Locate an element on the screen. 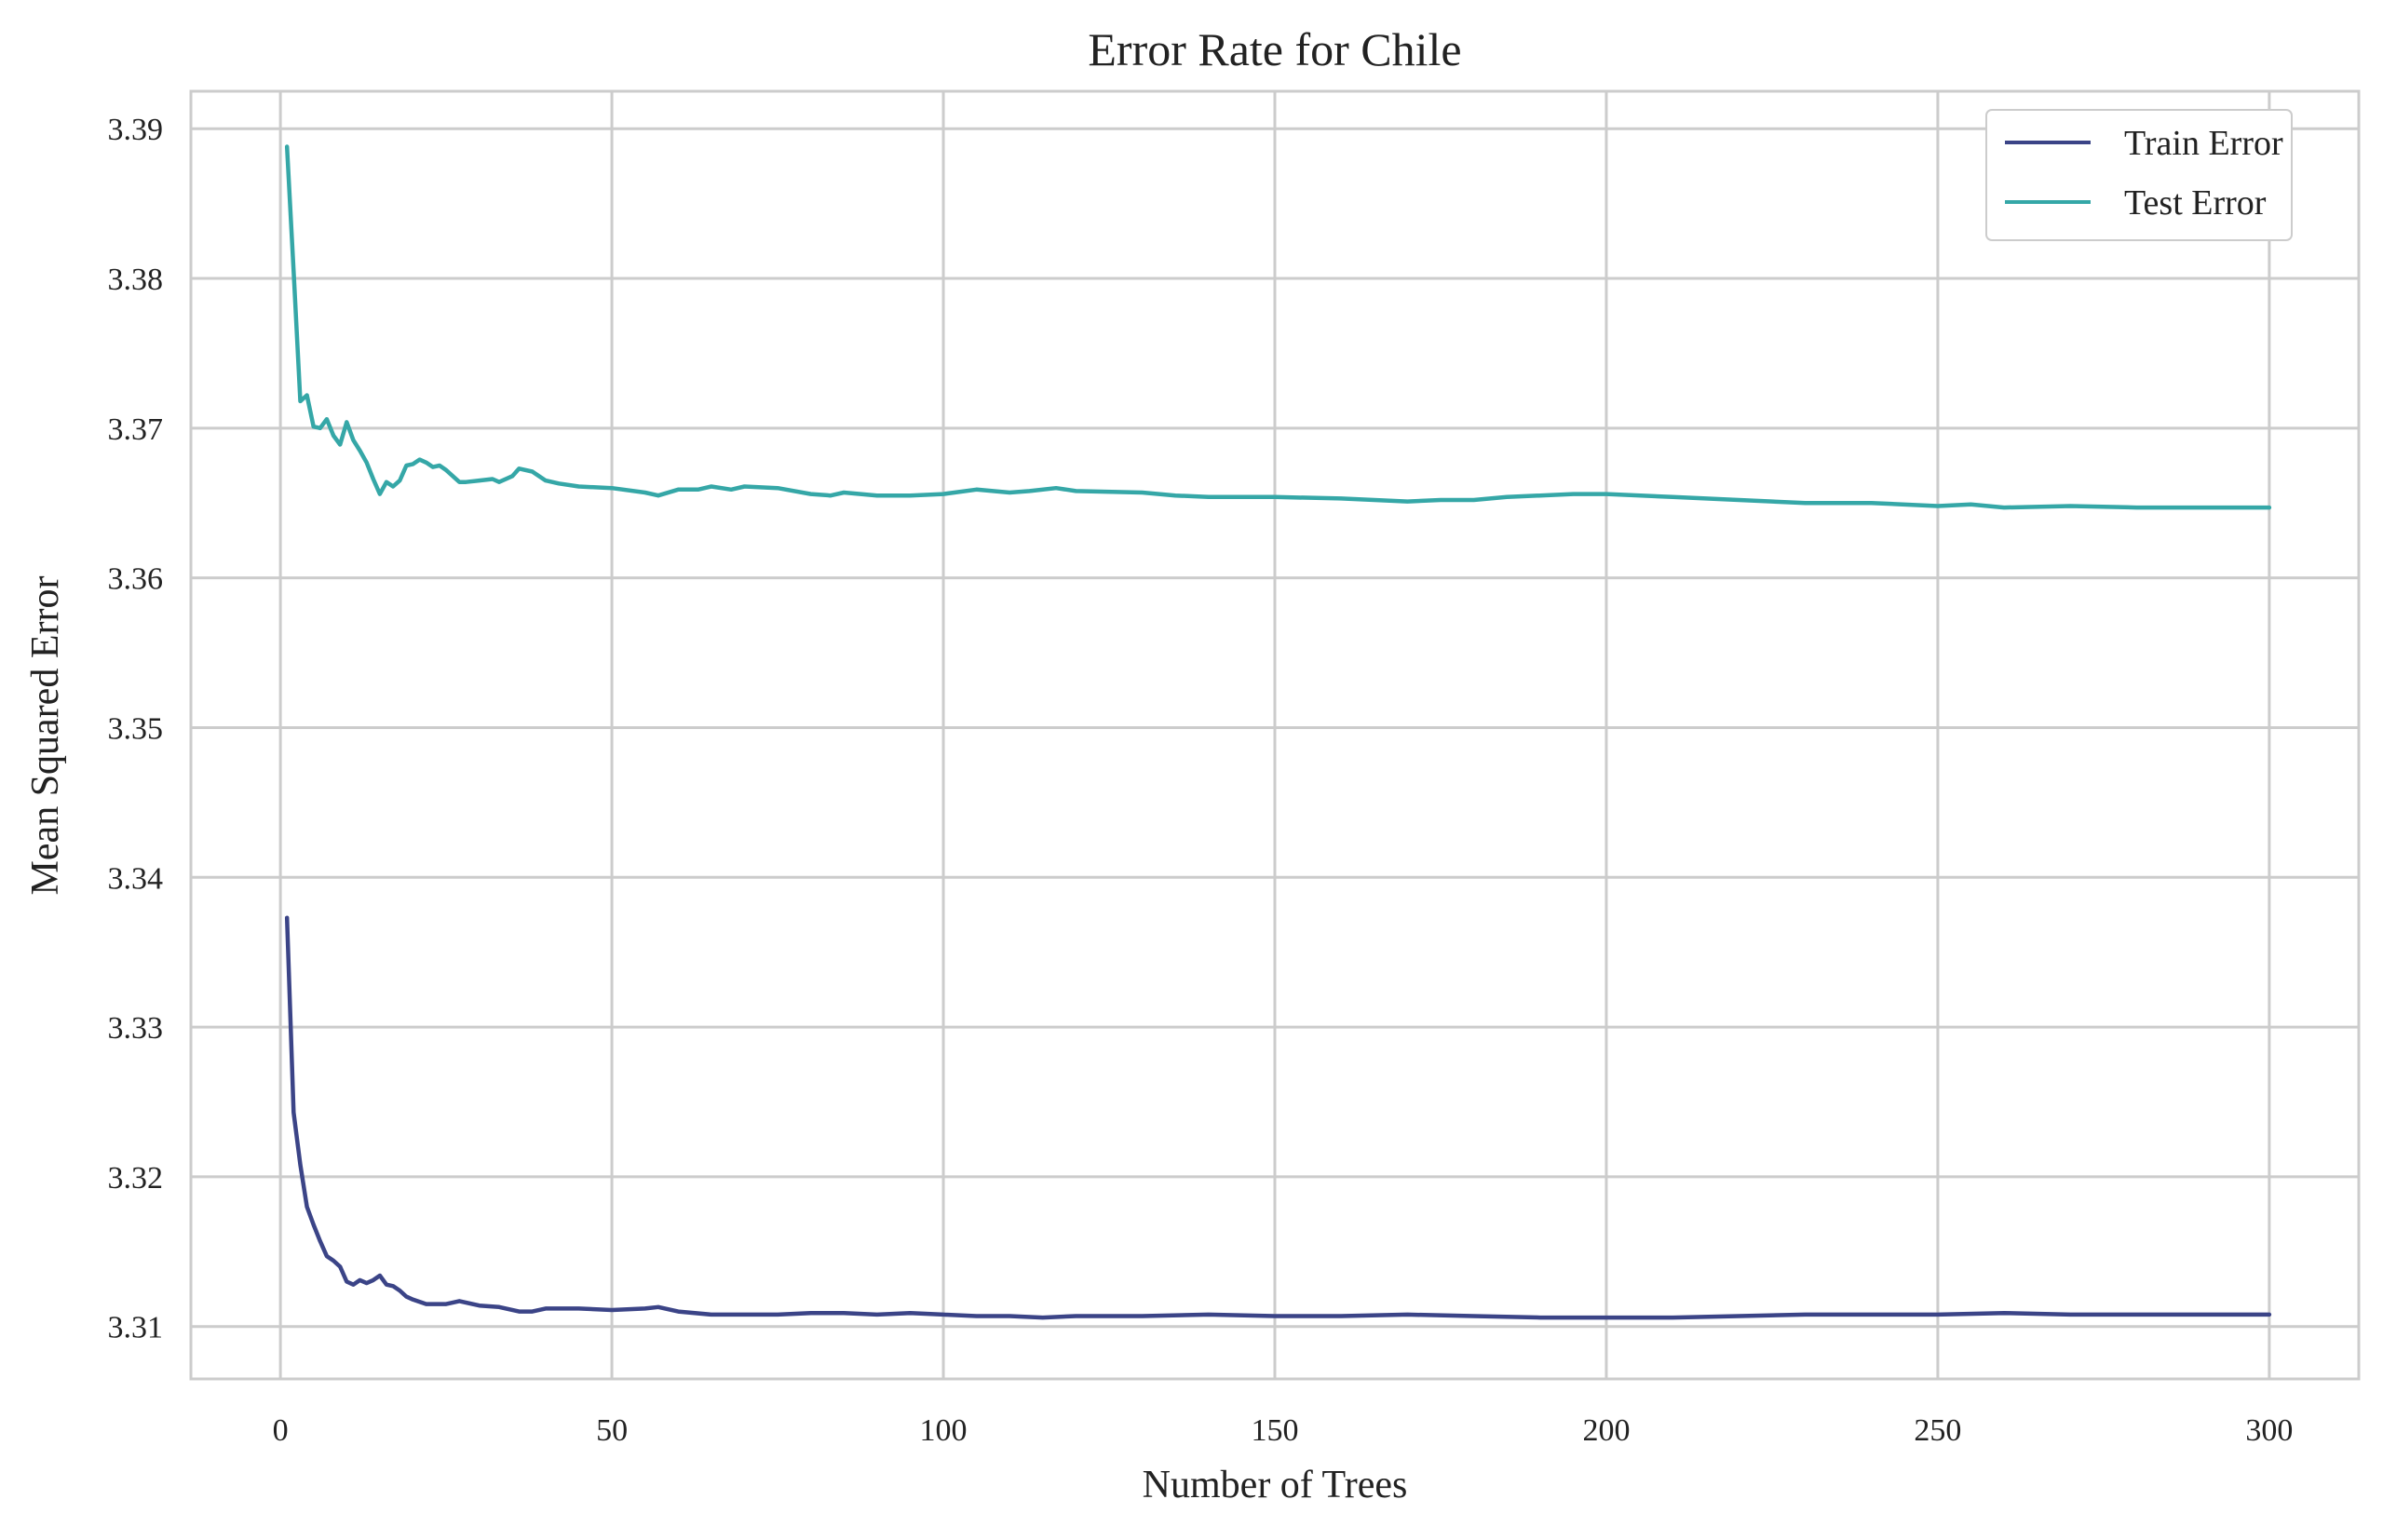 The width and height of the screenshot is (2383, 1540). legend-label-train-error: Train Error is located at coordinates (2203, 143).